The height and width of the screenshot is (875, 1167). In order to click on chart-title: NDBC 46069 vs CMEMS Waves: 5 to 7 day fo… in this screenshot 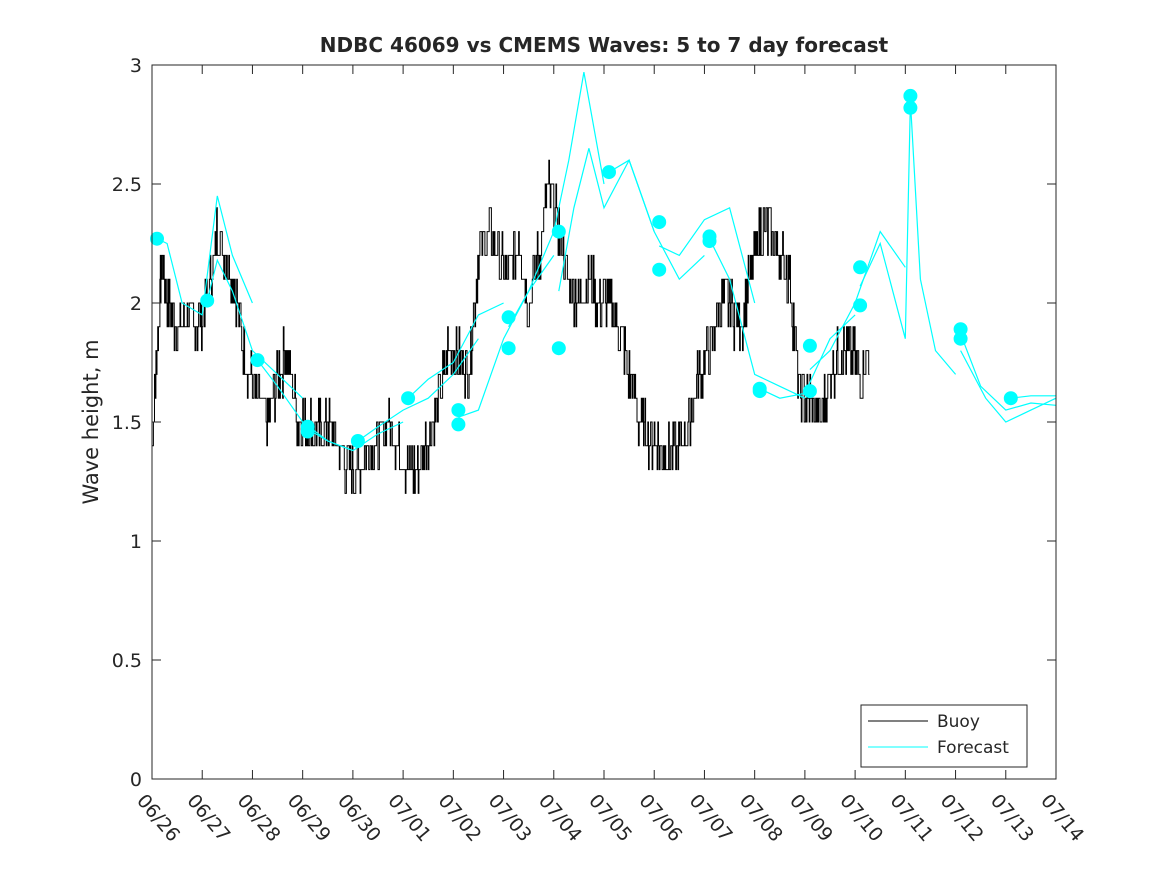, I will do `click(604, 45)`.